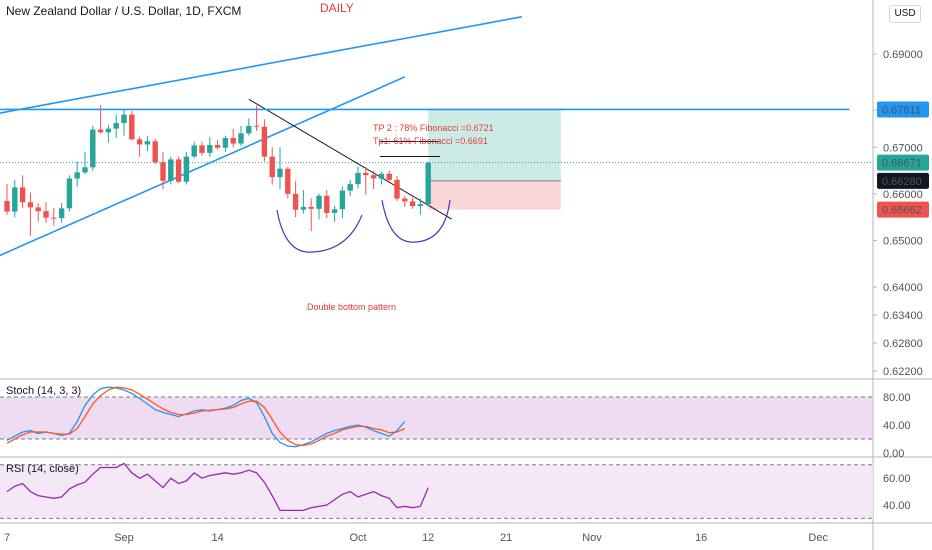  Describe the element at coordinates (337, 8) in the screenshot. I see `timeframe-label: DAILY` at that location.